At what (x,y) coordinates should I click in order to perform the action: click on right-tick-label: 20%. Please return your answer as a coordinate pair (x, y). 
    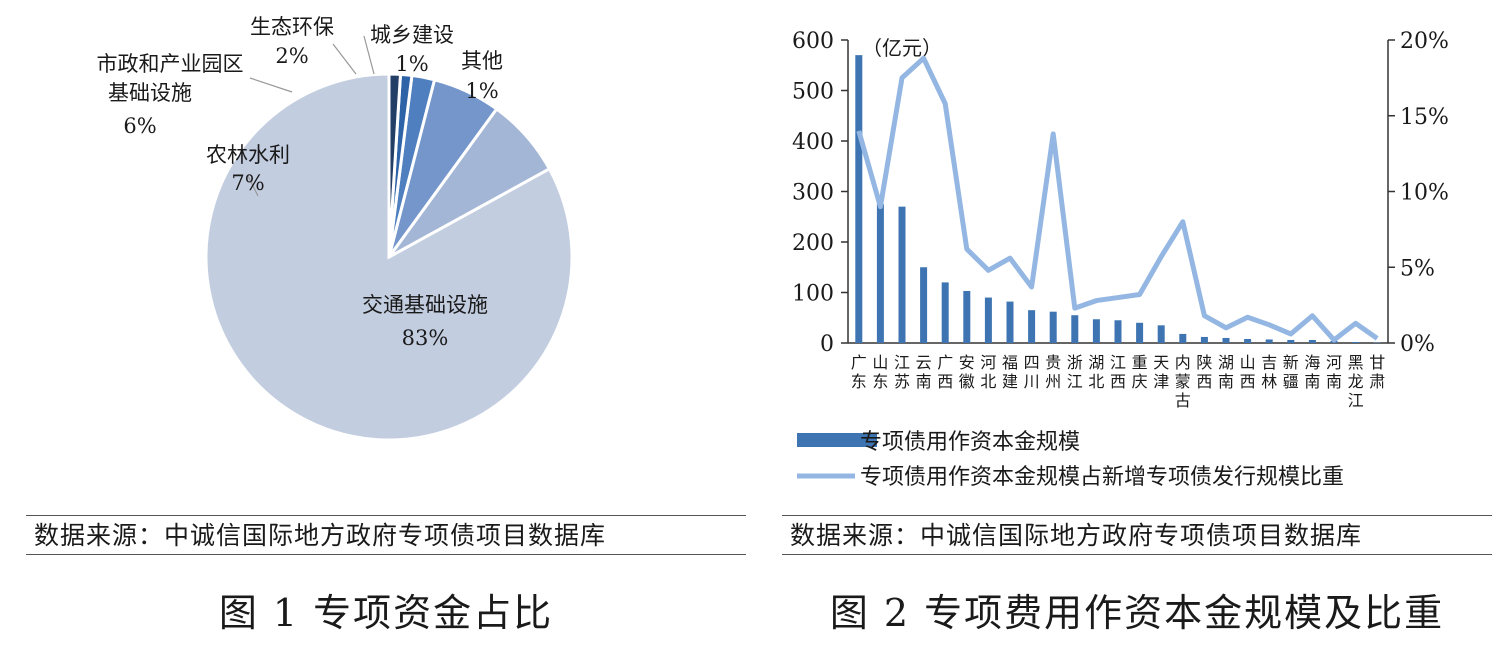
    Looking at the image, I should click on (1424, 41).